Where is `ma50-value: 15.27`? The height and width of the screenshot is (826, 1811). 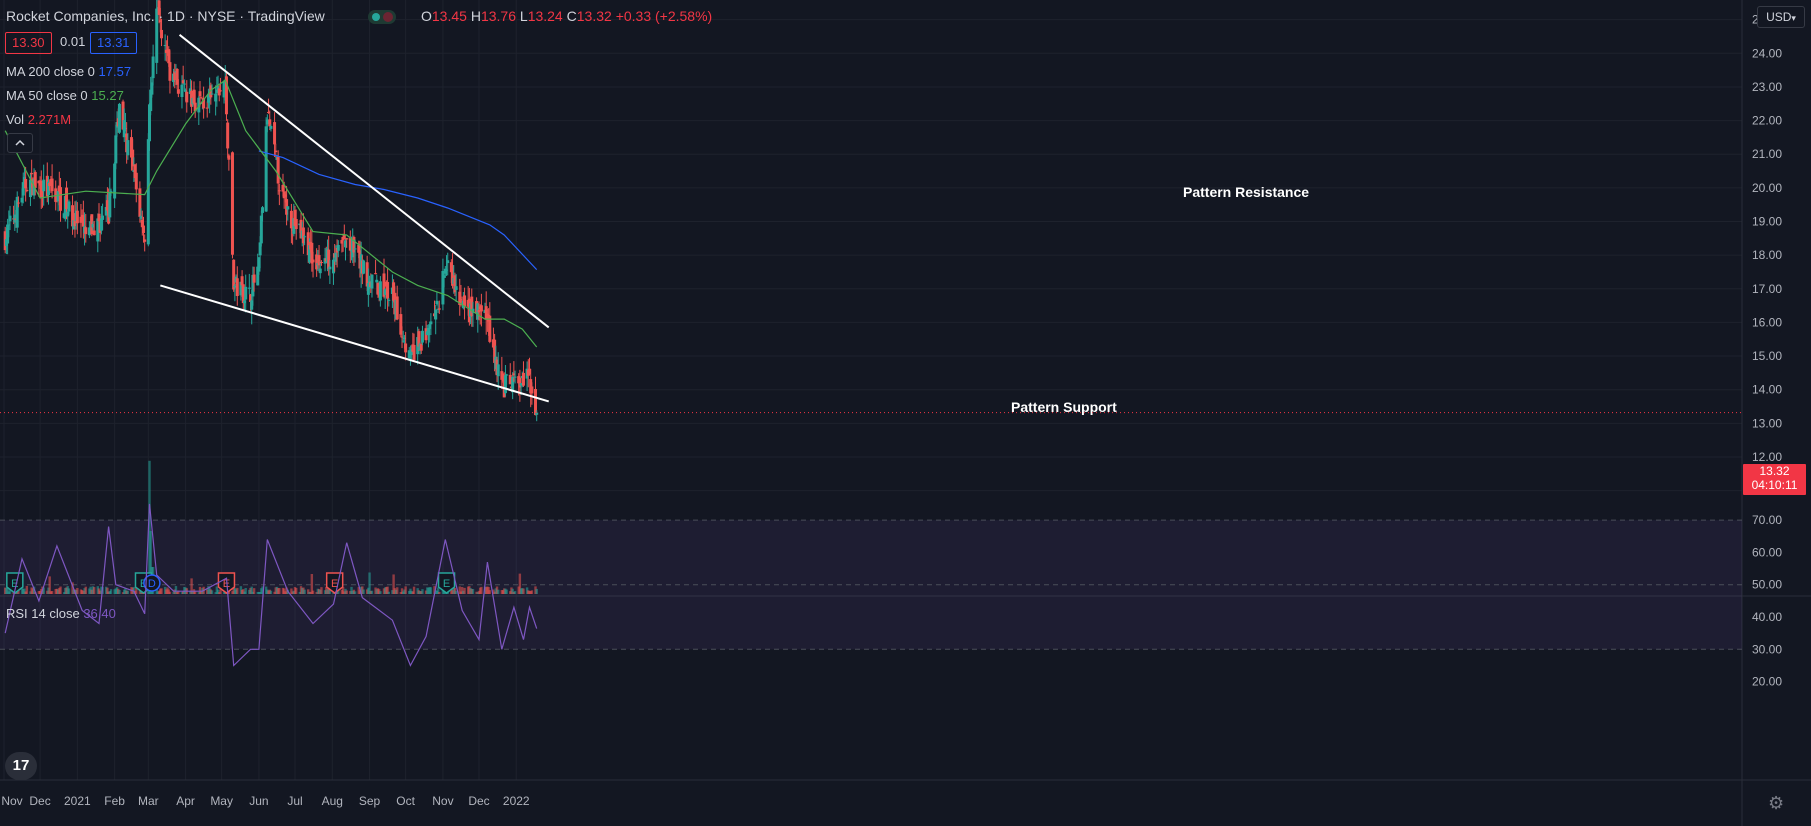
ma50-value: 15.27 is located at coordinates (107, 95).